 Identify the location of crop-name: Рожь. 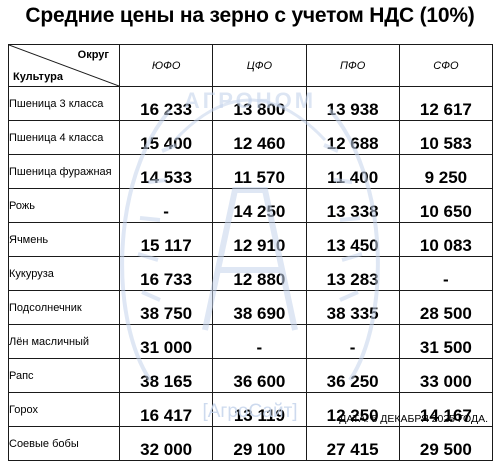
(64, 205).